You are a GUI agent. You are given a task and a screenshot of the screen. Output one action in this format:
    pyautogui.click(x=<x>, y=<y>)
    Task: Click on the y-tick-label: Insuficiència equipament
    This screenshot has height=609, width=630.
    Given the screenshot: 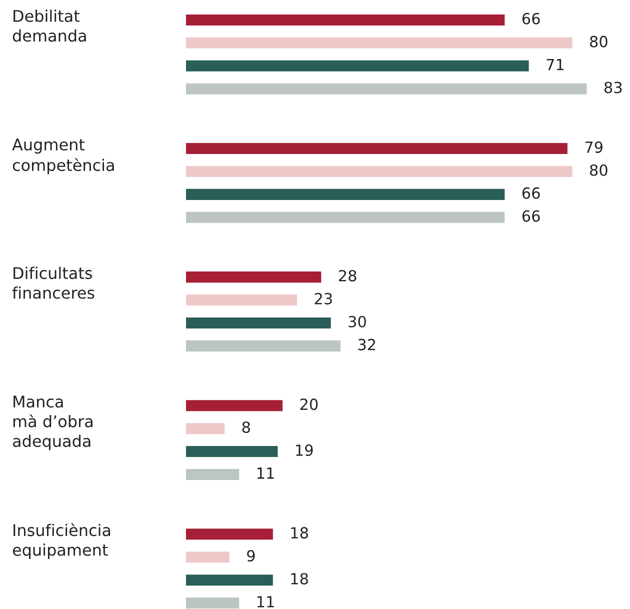 What is the action you would take?
    pyautogui.click(x=61, y=541)
    